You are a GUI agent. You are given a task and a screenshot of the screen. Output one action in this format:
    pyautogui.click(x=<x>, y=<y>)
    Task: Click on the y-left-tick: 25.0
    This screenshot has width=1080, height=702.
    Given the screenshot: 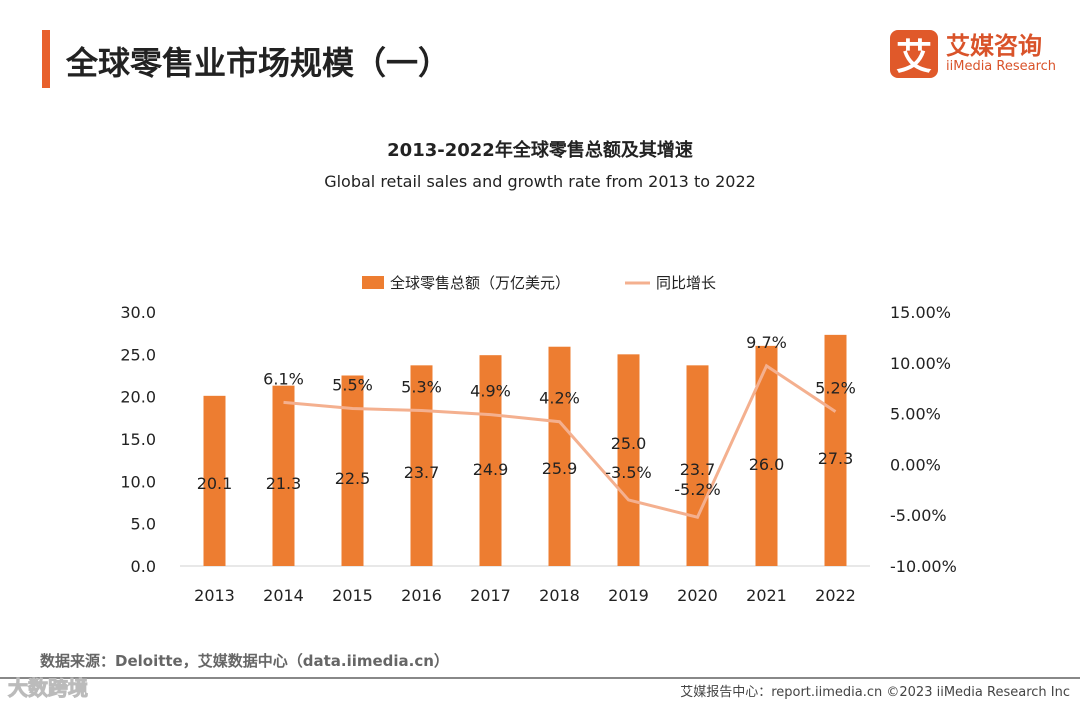 What is the action you would take?
    pyautogui.click(x=138, y=354)
    